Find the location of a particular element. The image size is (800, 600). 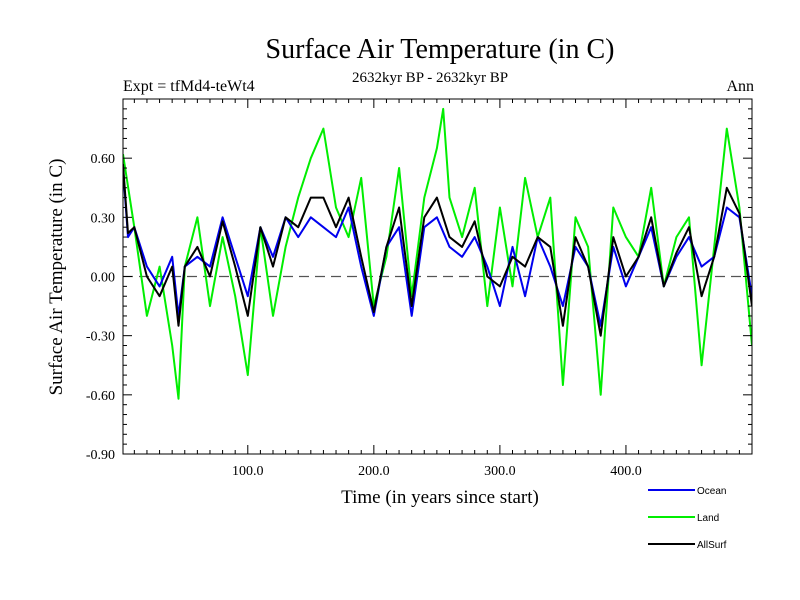

x-tick-label: 100.0 is located at coordinates (248, 471).